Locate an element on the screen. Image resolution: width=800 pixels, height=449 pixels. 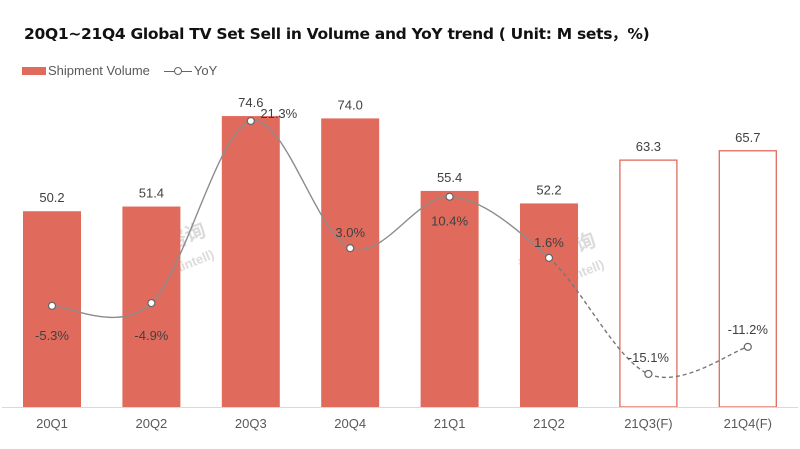
legend-line-yoy-icon is located at coordinates (177, 71).